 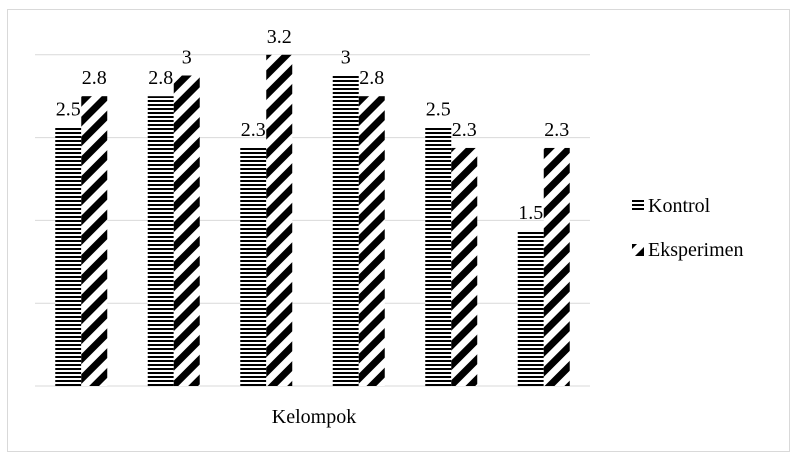 I want to click on data-label-kontrol-5: 2.5, so click(x=438, y=109).